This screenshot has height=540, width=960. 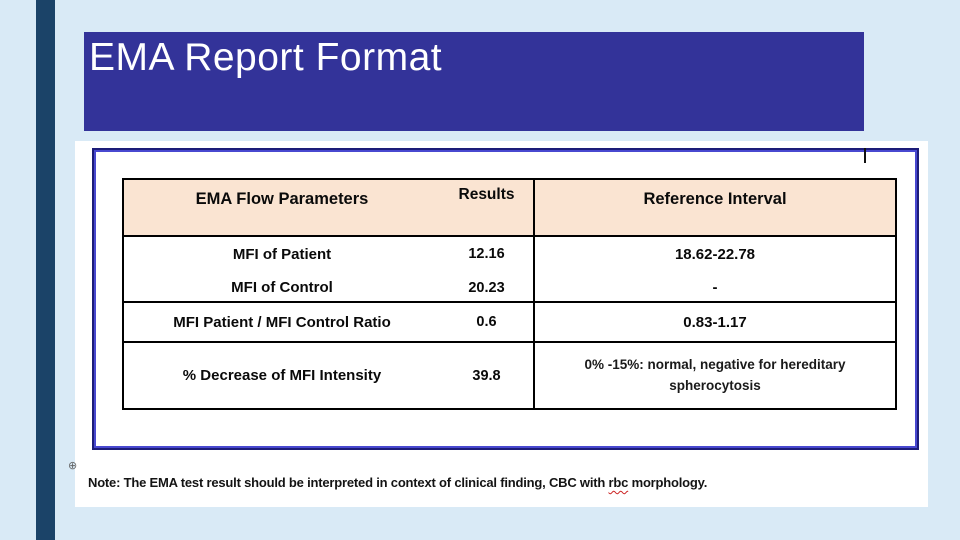 What do you see at coordinates (282, 287) in the screenshot?
I see `param-mfi-of-control: MFI of Control` at bounding box center [282, 287].